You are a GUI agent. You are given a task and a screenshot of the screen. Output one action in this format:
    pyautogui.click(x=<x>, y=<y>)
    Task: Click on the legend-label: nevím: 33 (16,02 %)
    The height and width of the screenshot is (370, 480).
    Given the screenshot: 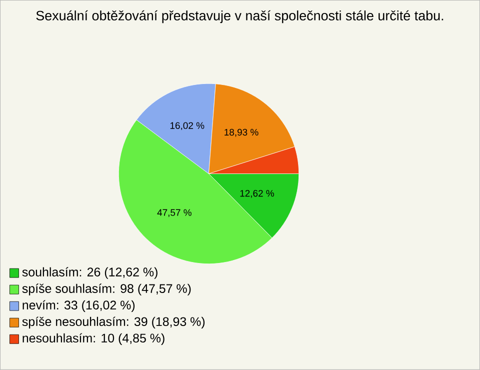 What is the action you would take?
    pyautogui.click(x=78, y=306)
    